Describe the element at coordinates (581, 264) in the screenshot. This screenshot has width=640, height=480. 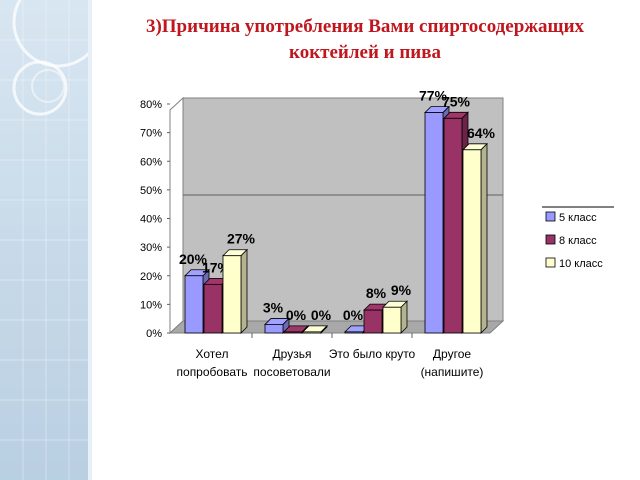
I see `legend-label: 10 класс` at that location.